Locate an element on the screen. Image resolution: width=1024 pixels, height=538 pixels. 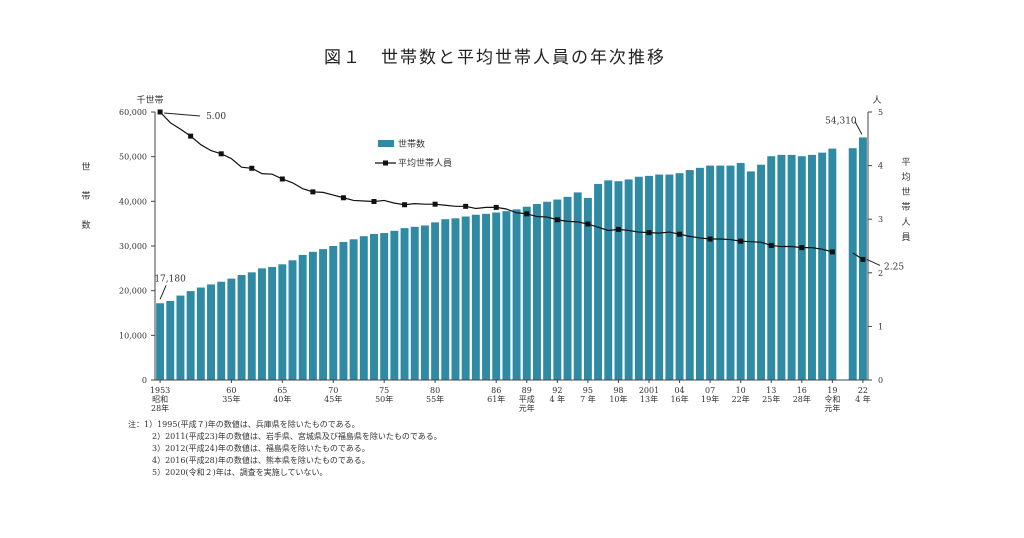
right-axis-unit: 人 is located at coordinates (876, 100).